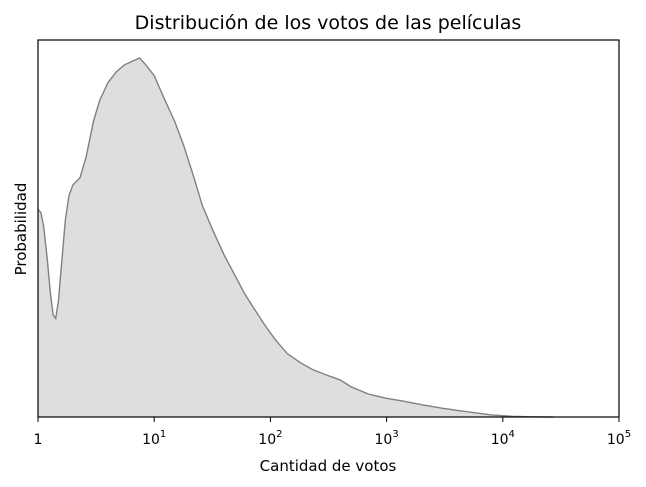 The image size is (646, 487). I want to click on x-tick-label: 10¹, so click(154, 438).